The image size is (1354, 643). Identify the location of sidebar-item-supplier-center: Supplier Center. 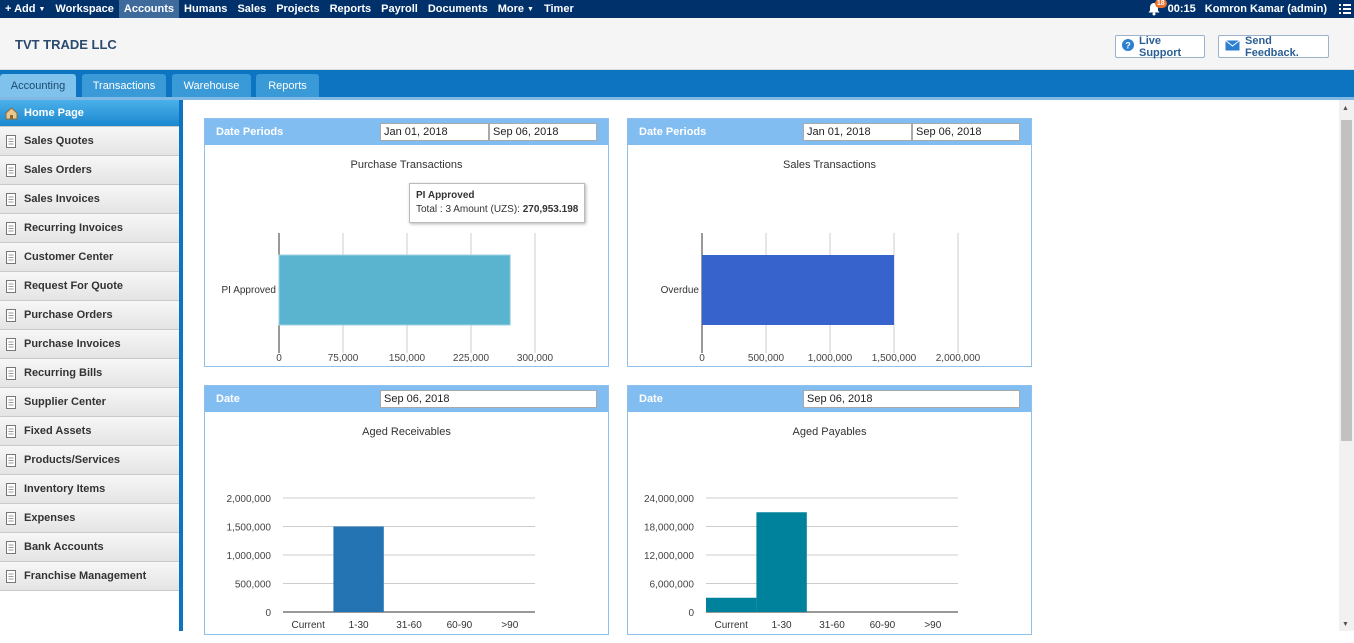
(89, 402).